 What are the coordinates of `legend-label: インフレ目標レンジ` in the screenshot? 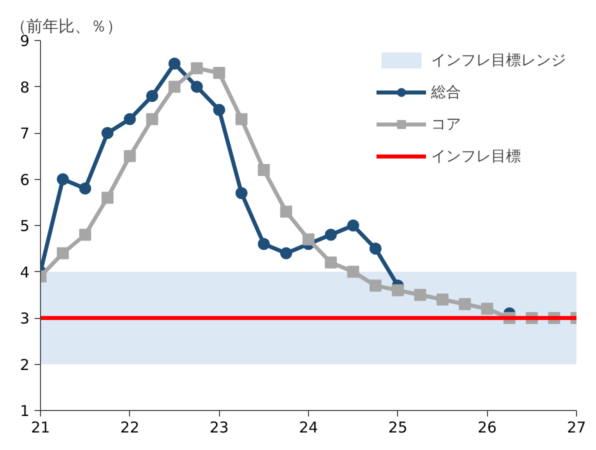 It's located at (498, 60).